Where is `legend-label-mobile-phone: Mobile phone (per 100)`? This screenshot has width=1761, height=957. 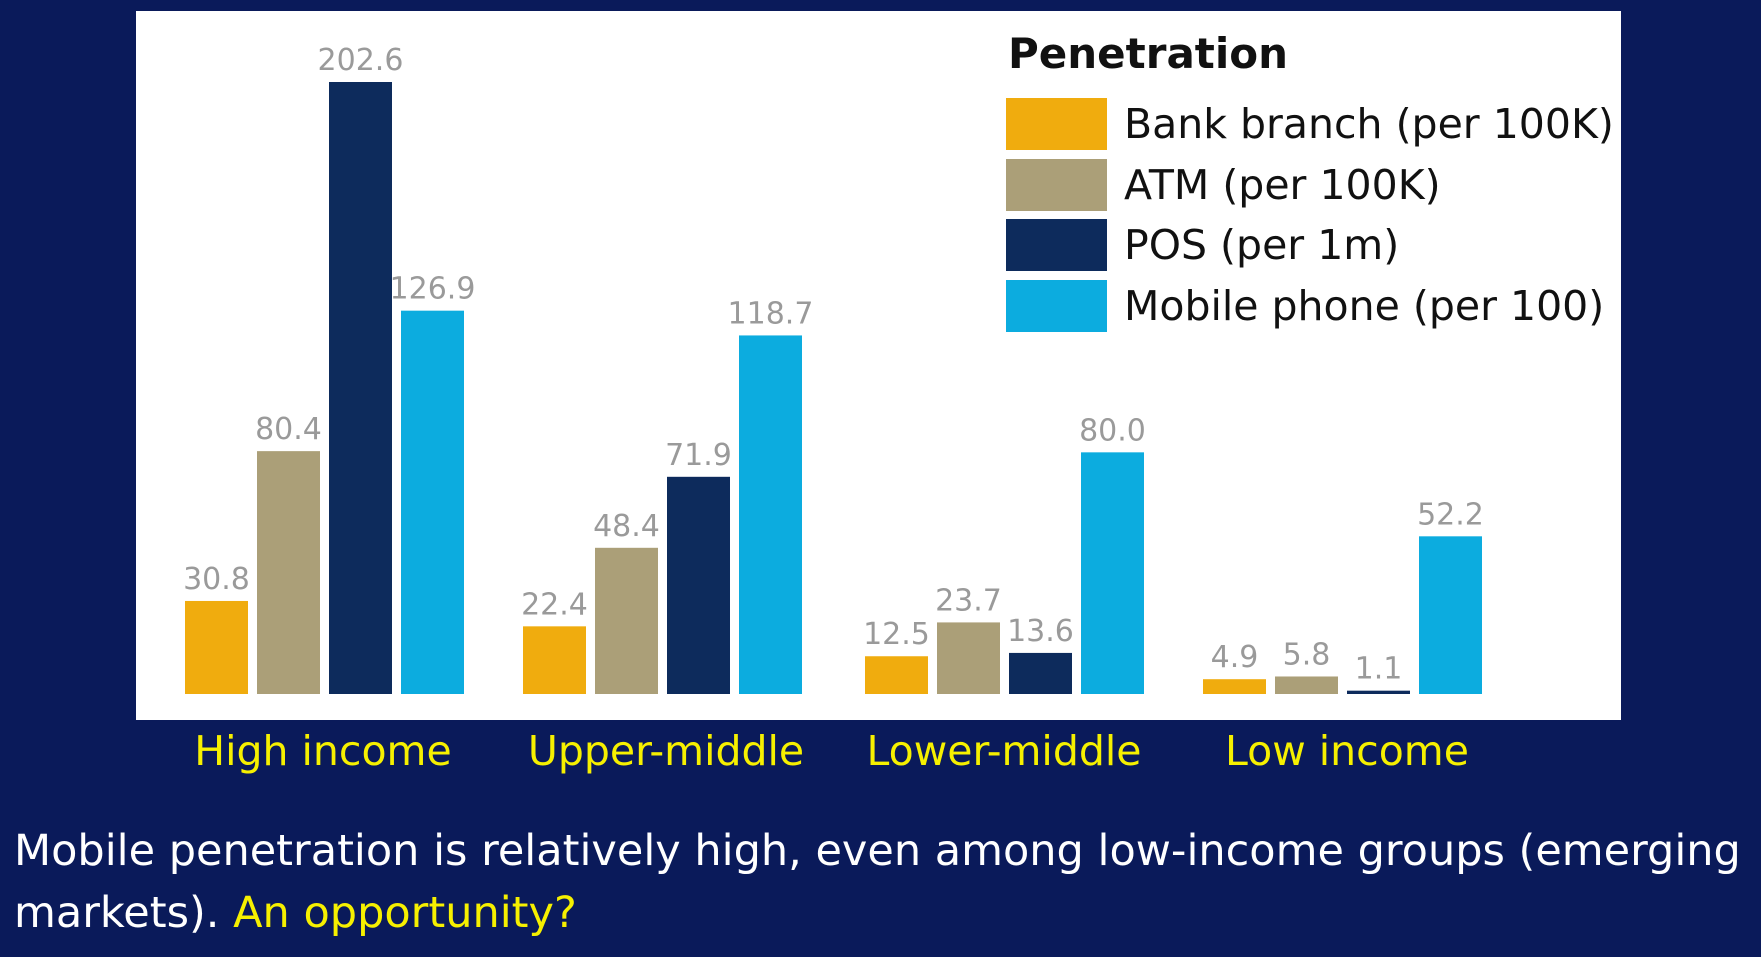 legend-label-mobile-phone: Mobile phone (per 100) is located at coordinates (1364, 306).